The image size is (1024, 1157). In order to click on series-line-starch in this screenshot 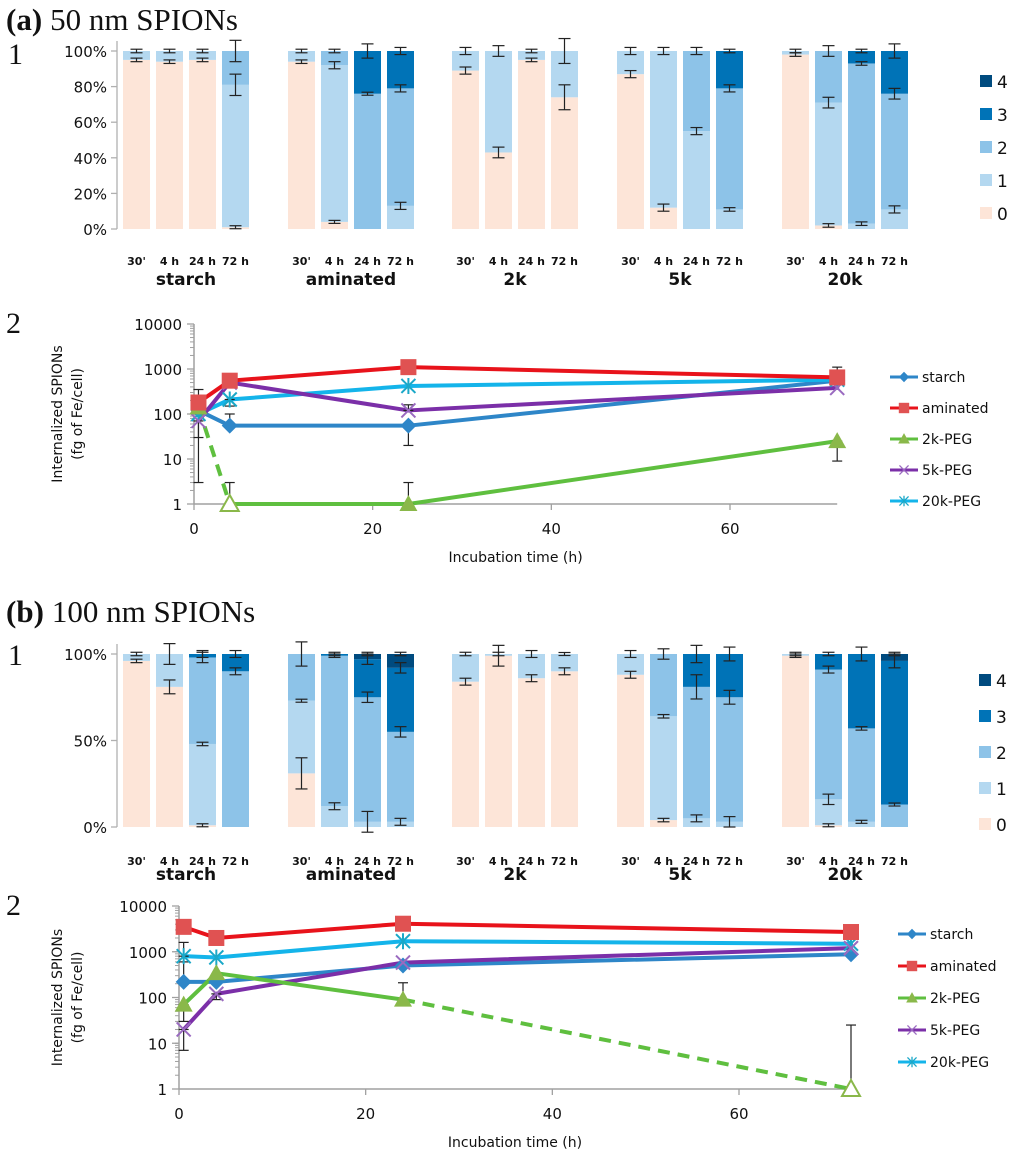, I will do `click(627, 960)`.